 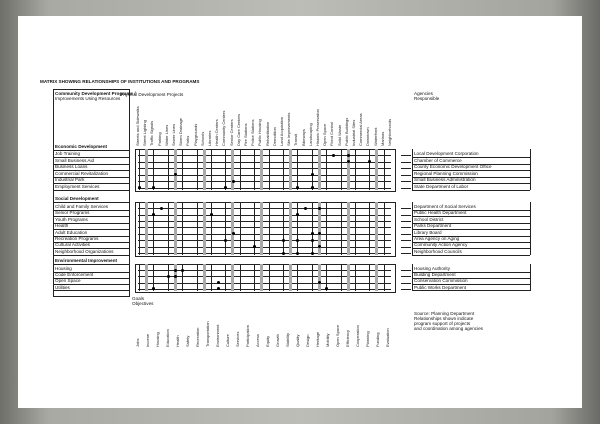 What do you see at coordinates (224, 128) in the screenshot?
I see `column-header: Community Centers` at bounding box center [224, 128].